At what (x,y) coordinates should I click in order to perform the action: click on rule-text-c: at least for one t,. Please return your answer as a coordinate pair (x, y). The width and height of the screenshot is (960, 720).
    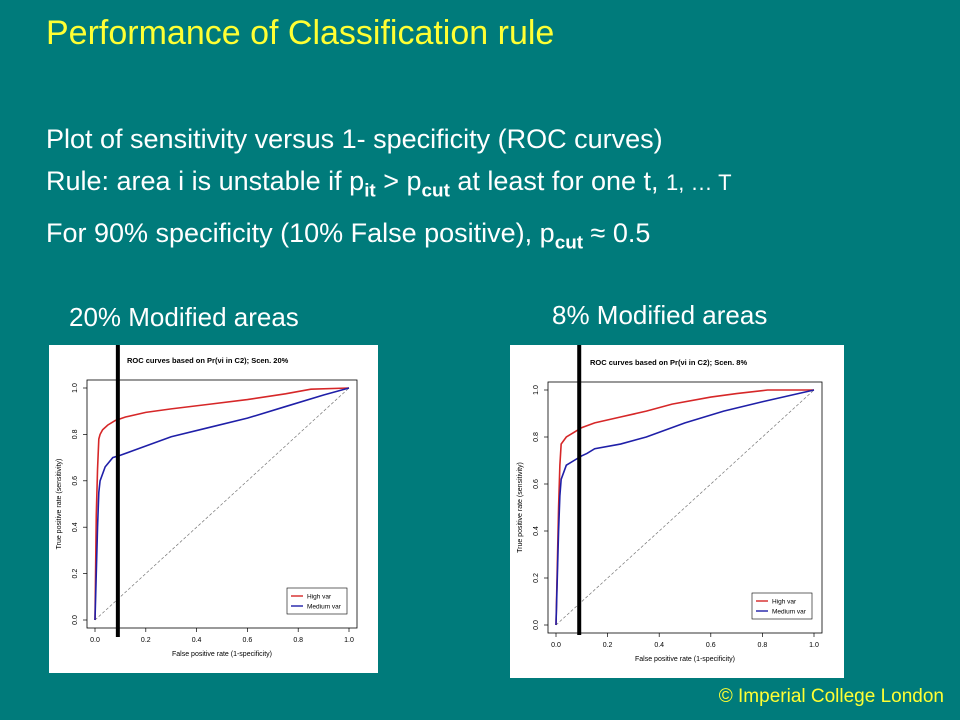
    Looking at the image, I should click on (557, 181).